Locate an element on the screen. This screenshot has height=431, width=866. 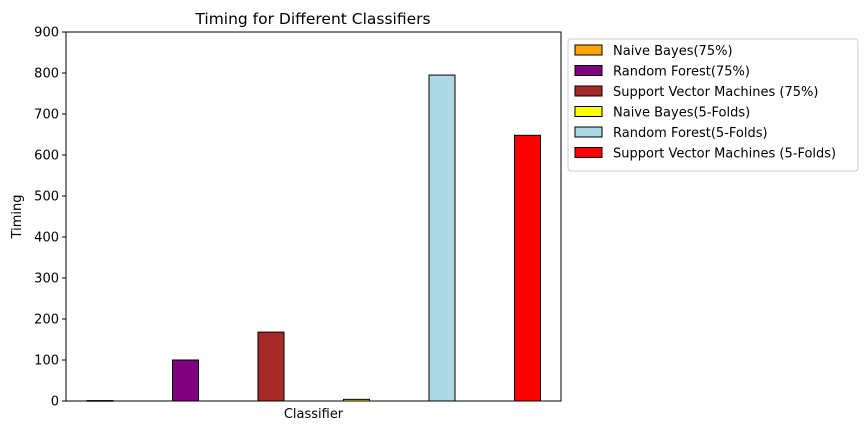
legend-label: Naive Bayes(5-Folds) is located at coordinates (681, 113).